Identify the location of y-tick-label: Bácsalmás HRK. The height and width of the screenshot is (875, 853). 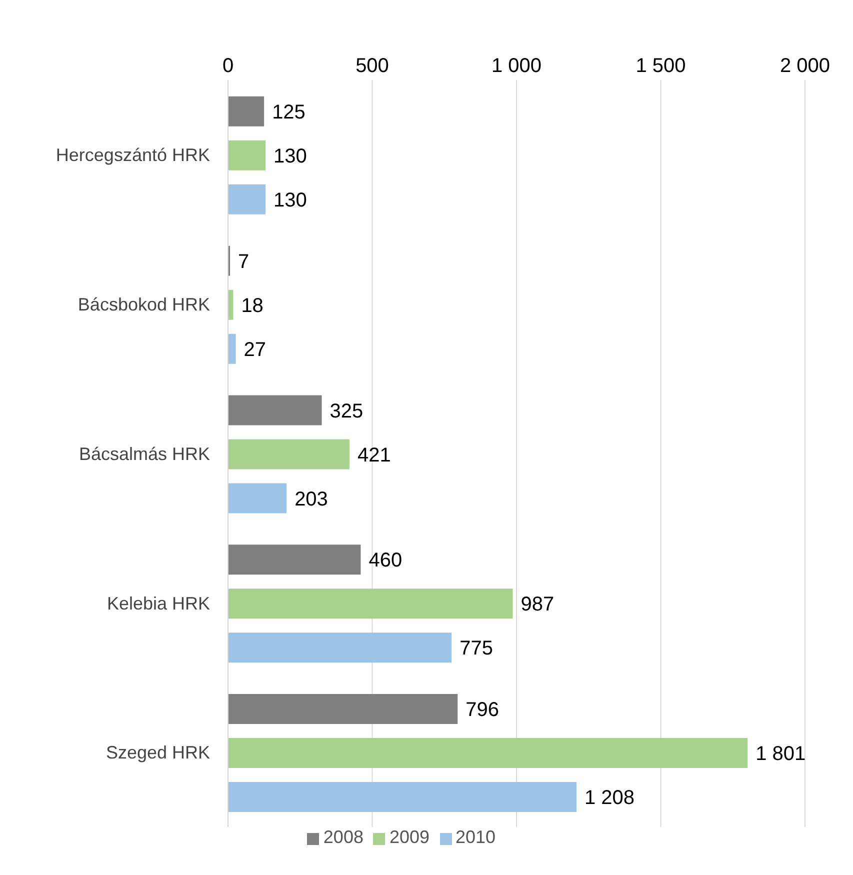
(144, 454).